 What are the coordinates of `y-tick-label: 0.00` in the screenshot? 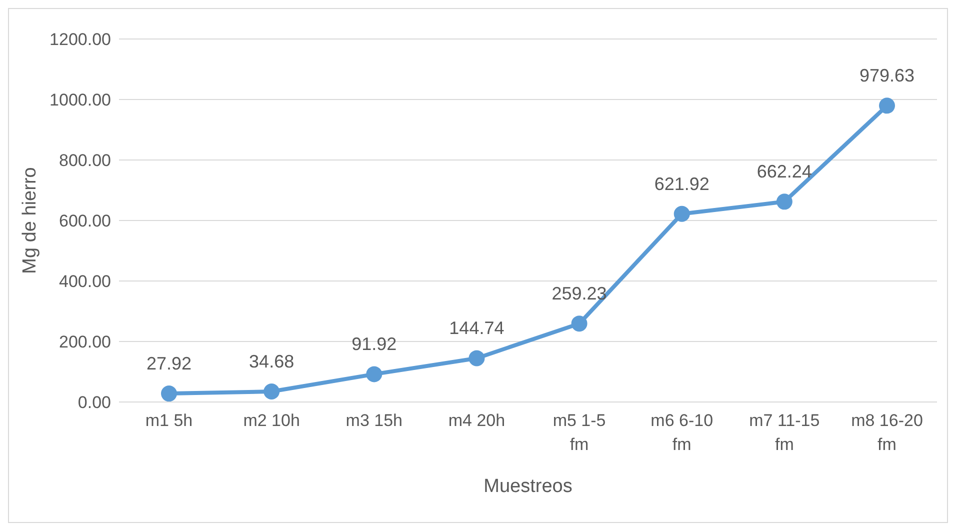 It's located at (94, 402).